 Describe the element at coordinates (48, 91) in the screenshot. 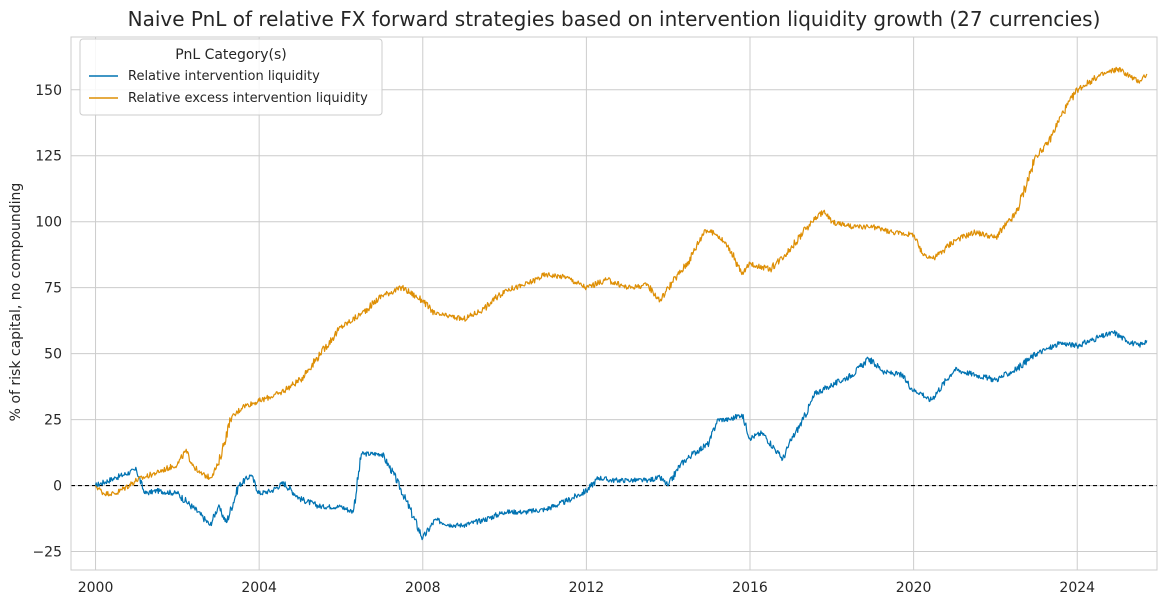

I see `y-tick-label: 150` at that location.